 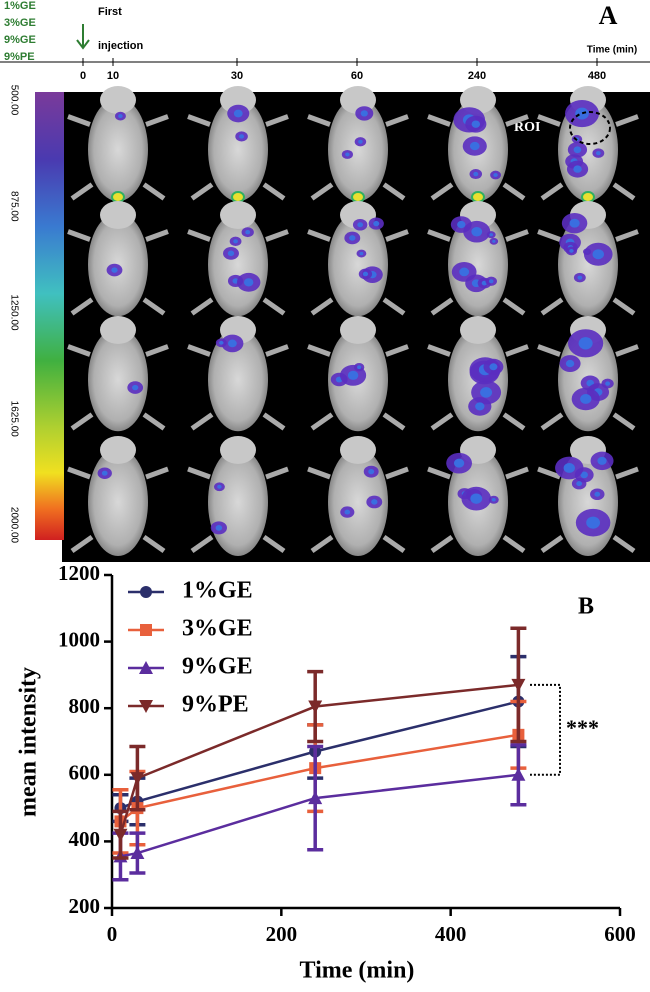 What do you see at coordinates (215, 705) in the screenshot?
I see `legend-label: 9%PE` at bounding box center [215, 705].